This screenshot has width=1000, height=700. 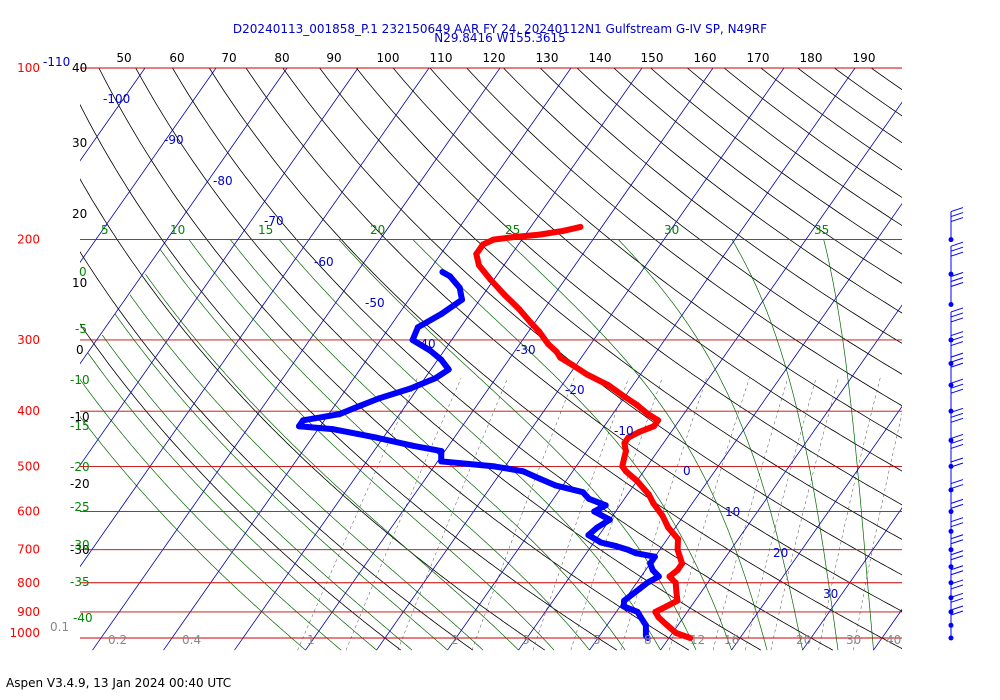 What do you see at coordinates (119, 683) in the screenshot?
I see `footer-version: Aspen V3.4.9, 13 Jan 2024 00:40 UTC` at bounding box center [119, 683].